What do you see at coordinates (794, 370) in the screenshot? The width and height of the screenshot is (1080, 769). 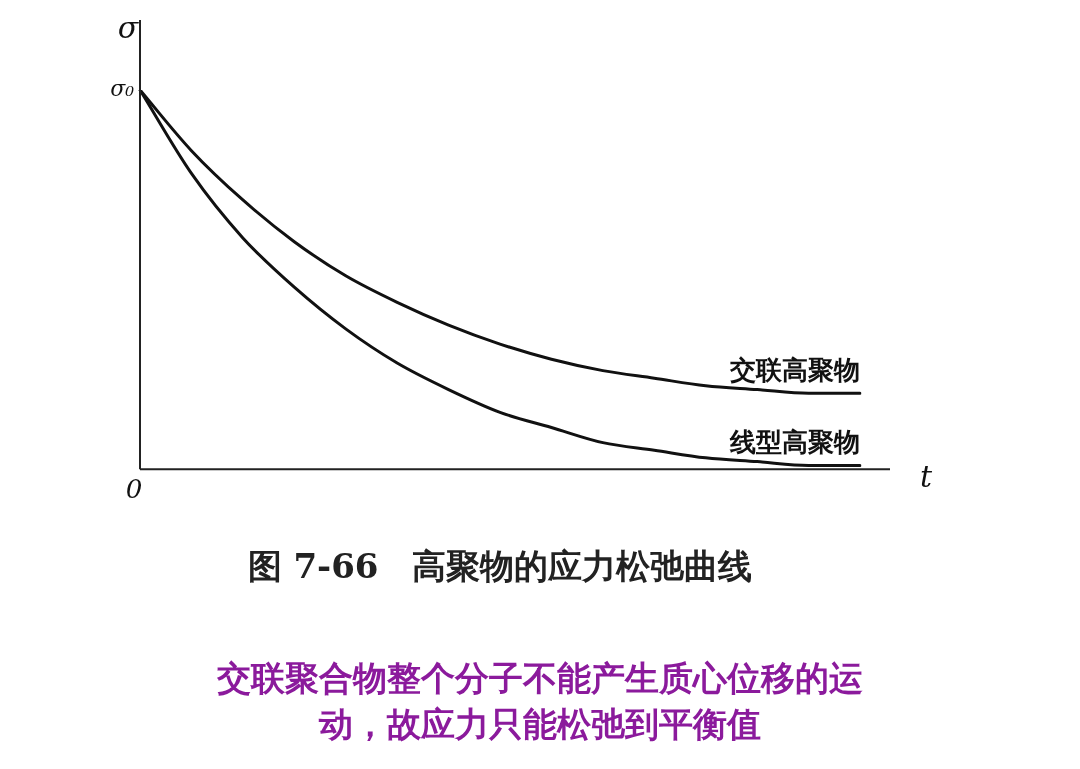 I see `series-label: 交联高聚物` at bounding box center [794, 370].